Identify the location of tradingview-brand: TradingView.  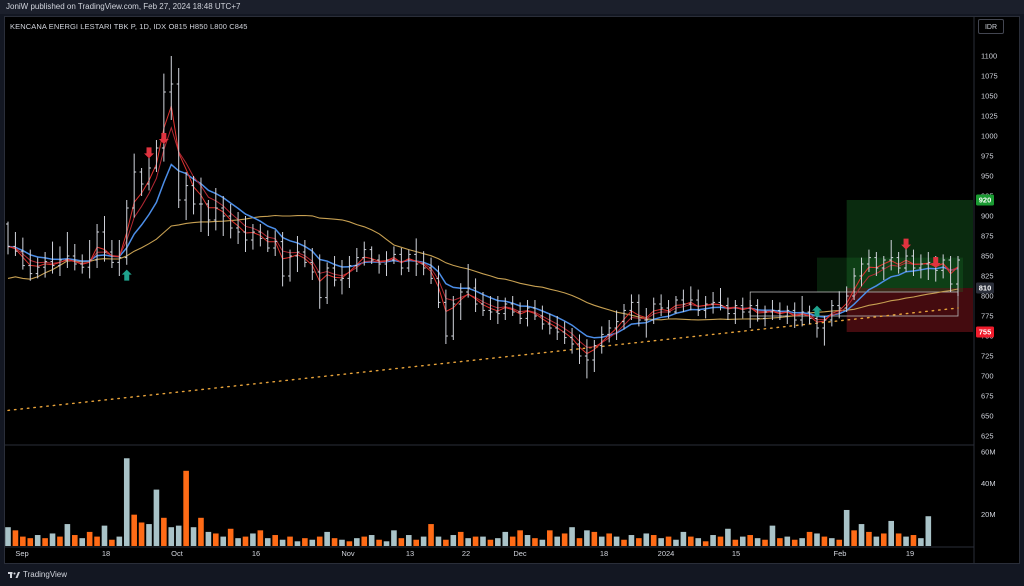
(37, 574).